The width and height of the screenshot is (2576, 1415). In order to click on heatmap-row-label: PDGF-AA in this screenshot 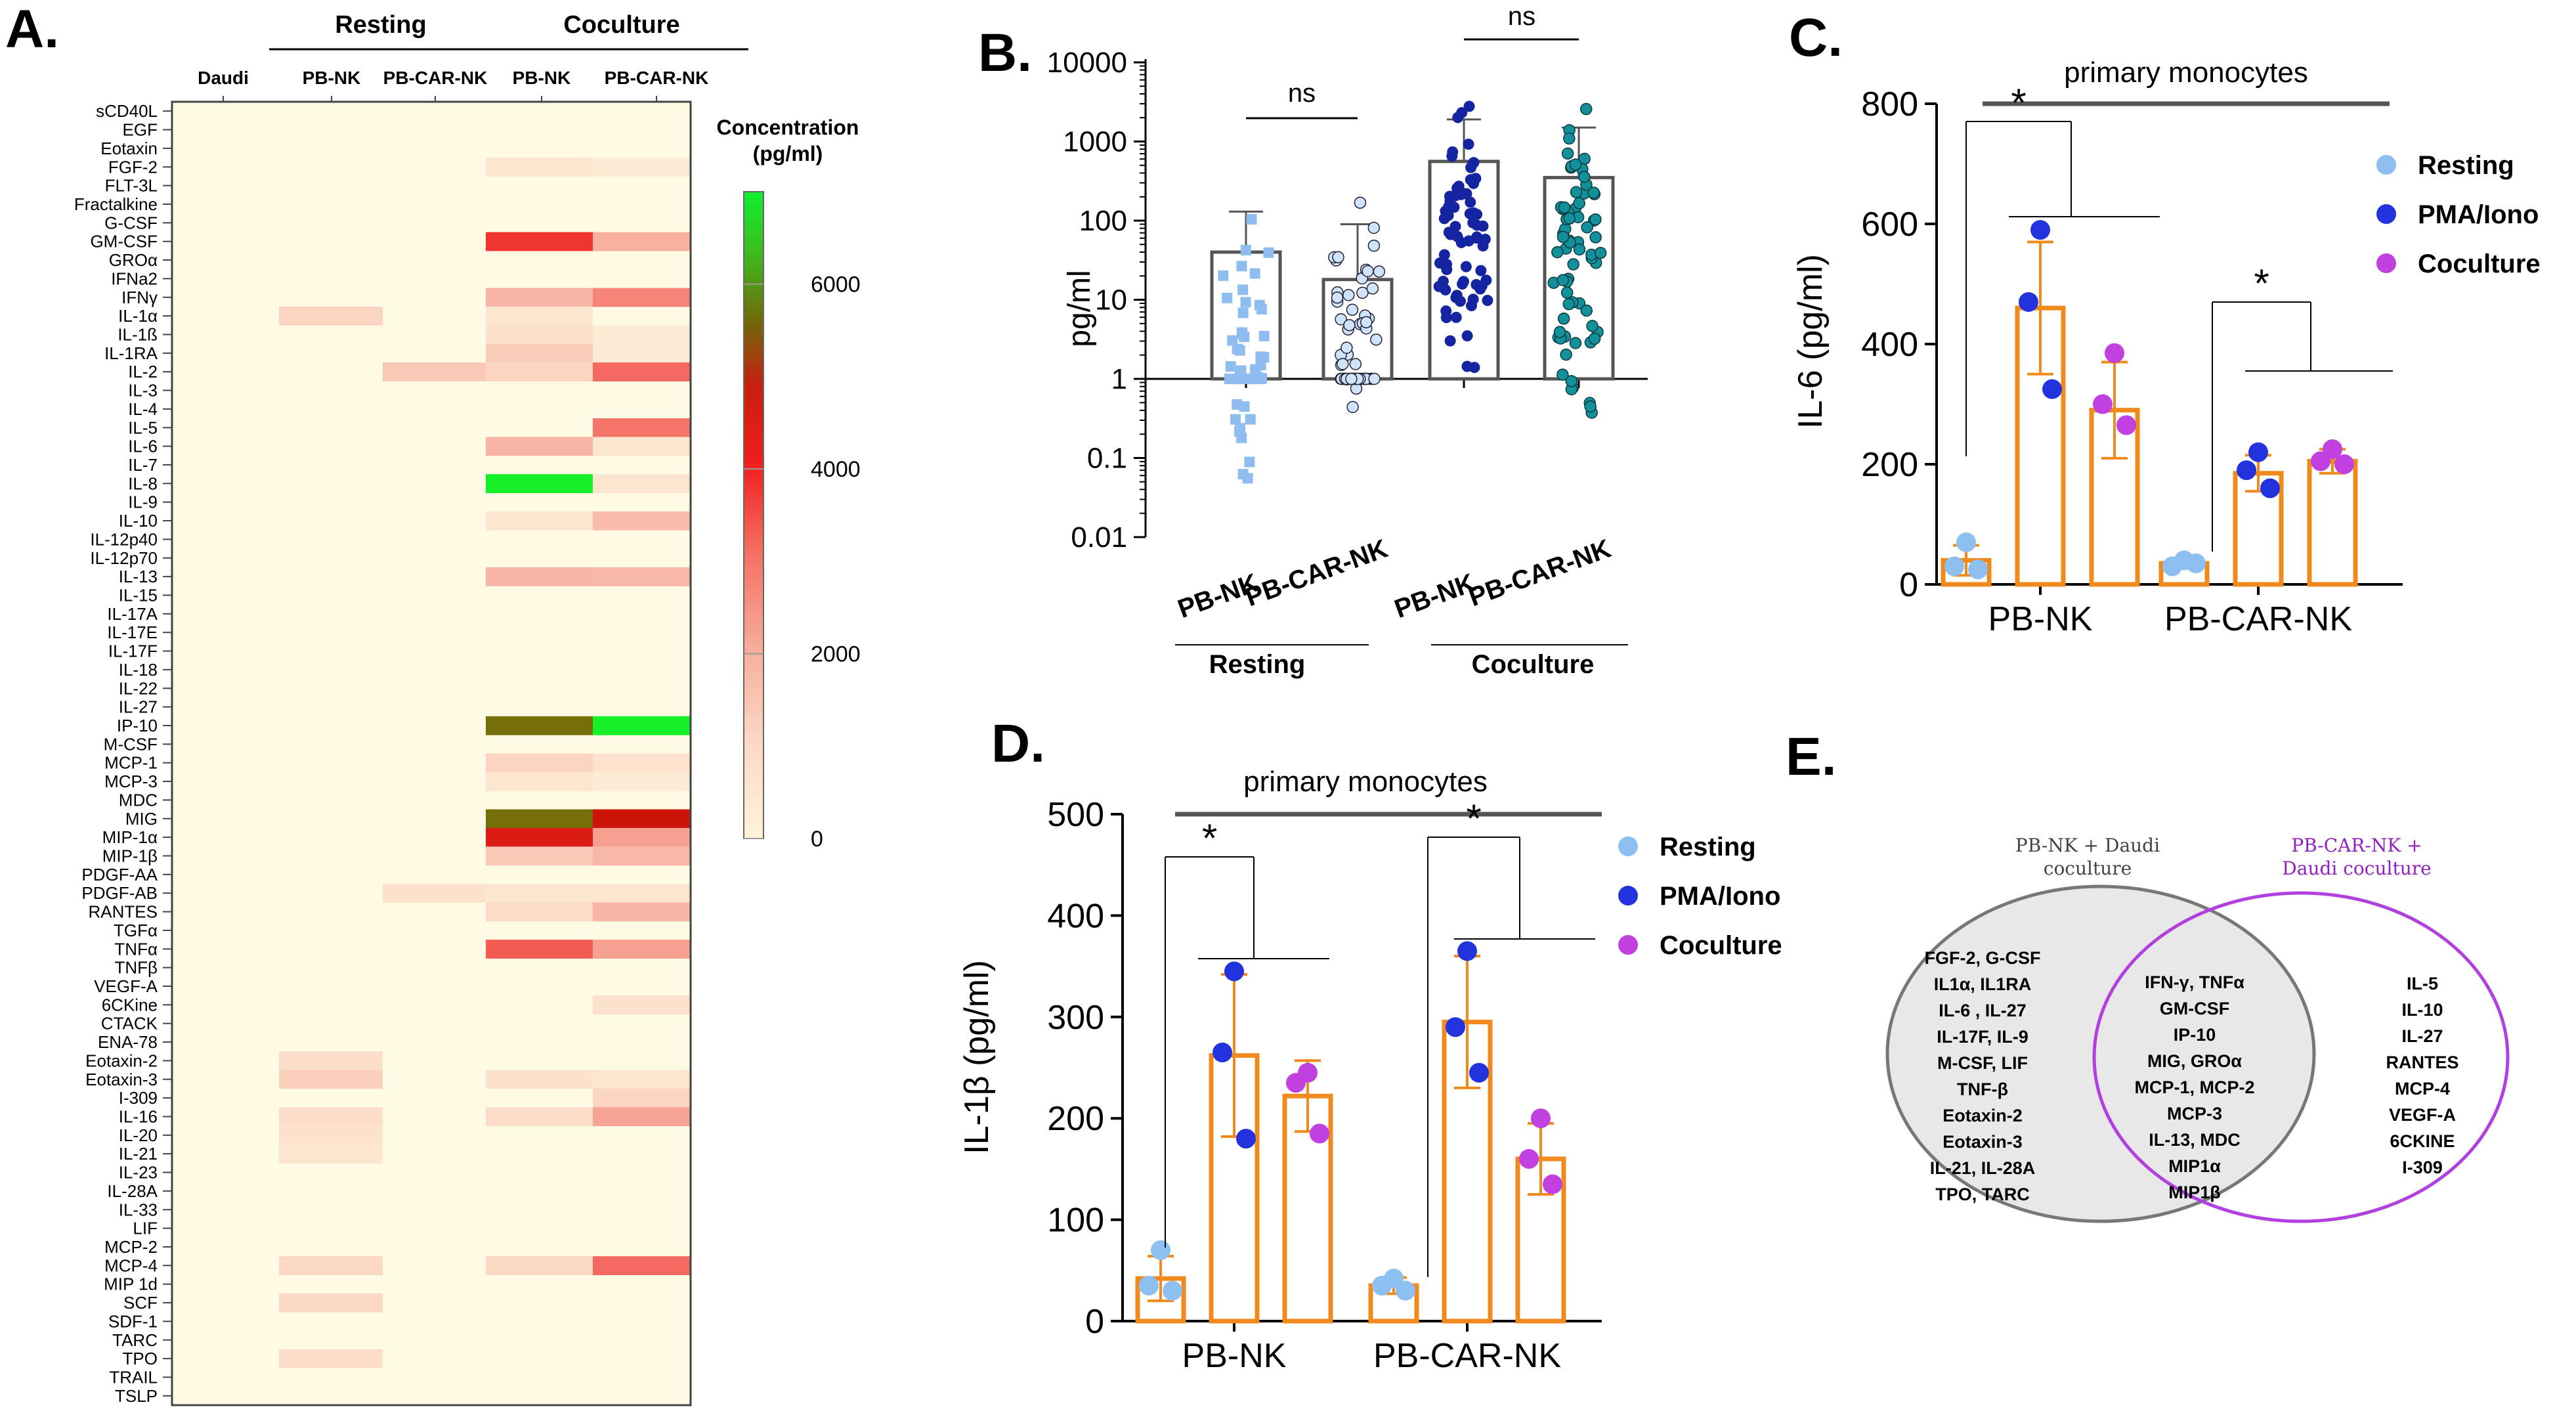, I will do `click(119, 874)`.